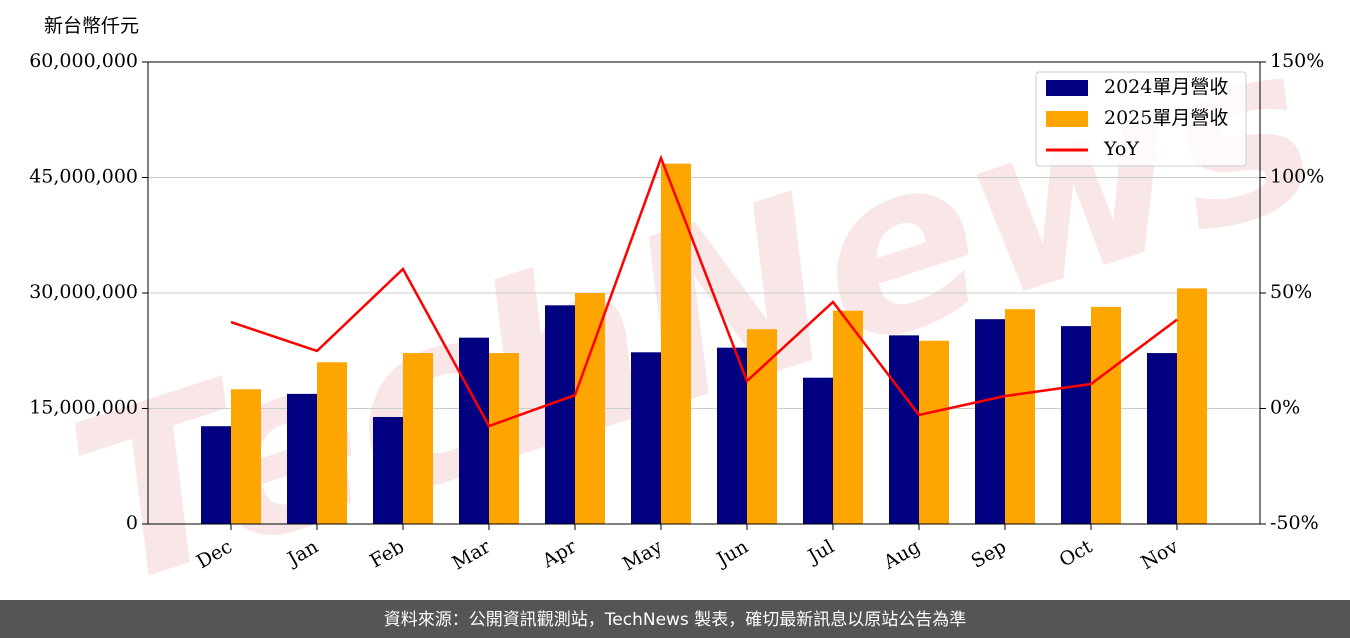 The image size is (1350, 638). Describe the element at coordinates (1297, 177) in the screenshot. I see `y2-tick-label: 100%` at that location.